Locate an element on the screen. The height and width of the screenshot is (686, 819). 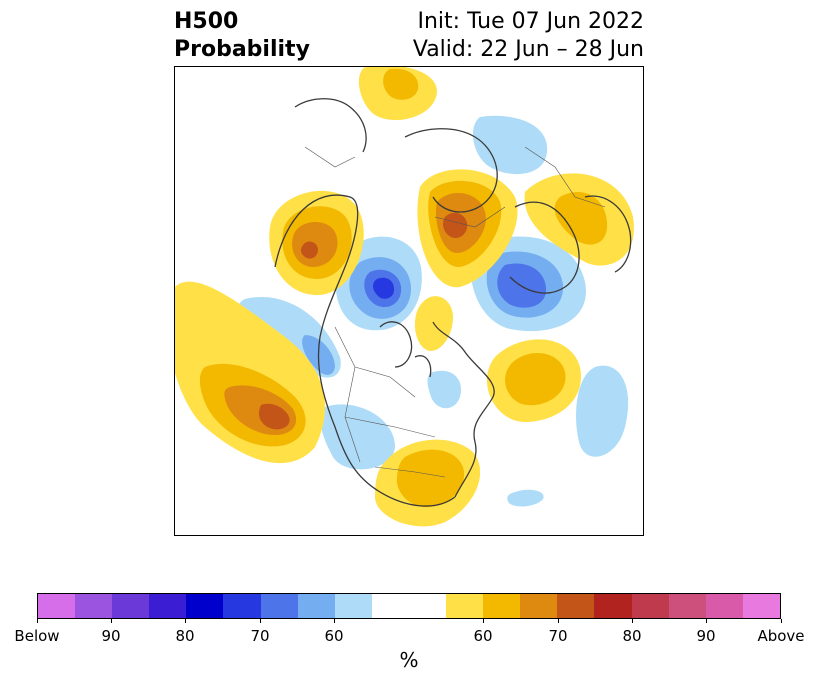
init-date: Init: Tue 07 Jun 2022 is located at coordinates (531, 21).